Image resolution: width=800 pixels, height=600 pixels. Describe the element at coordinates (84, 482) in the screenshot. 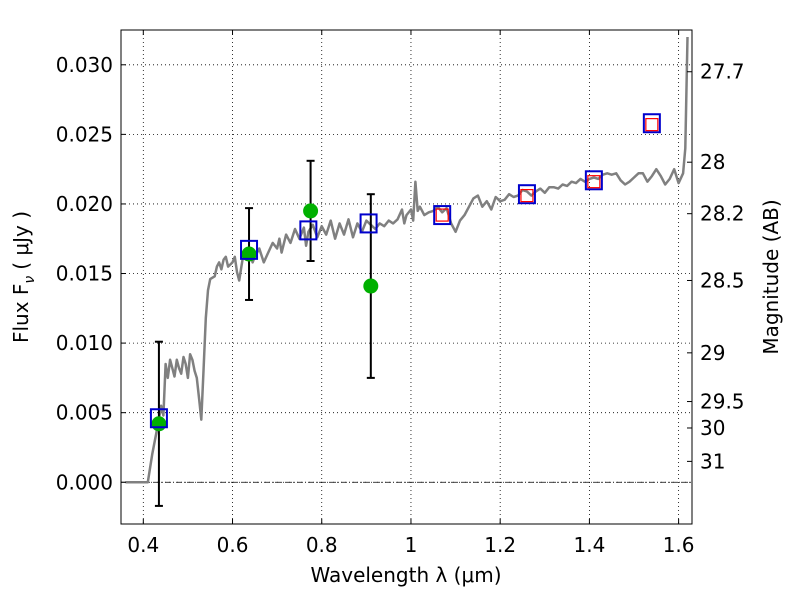

I see `y-tick-label: 0.000` at that location.